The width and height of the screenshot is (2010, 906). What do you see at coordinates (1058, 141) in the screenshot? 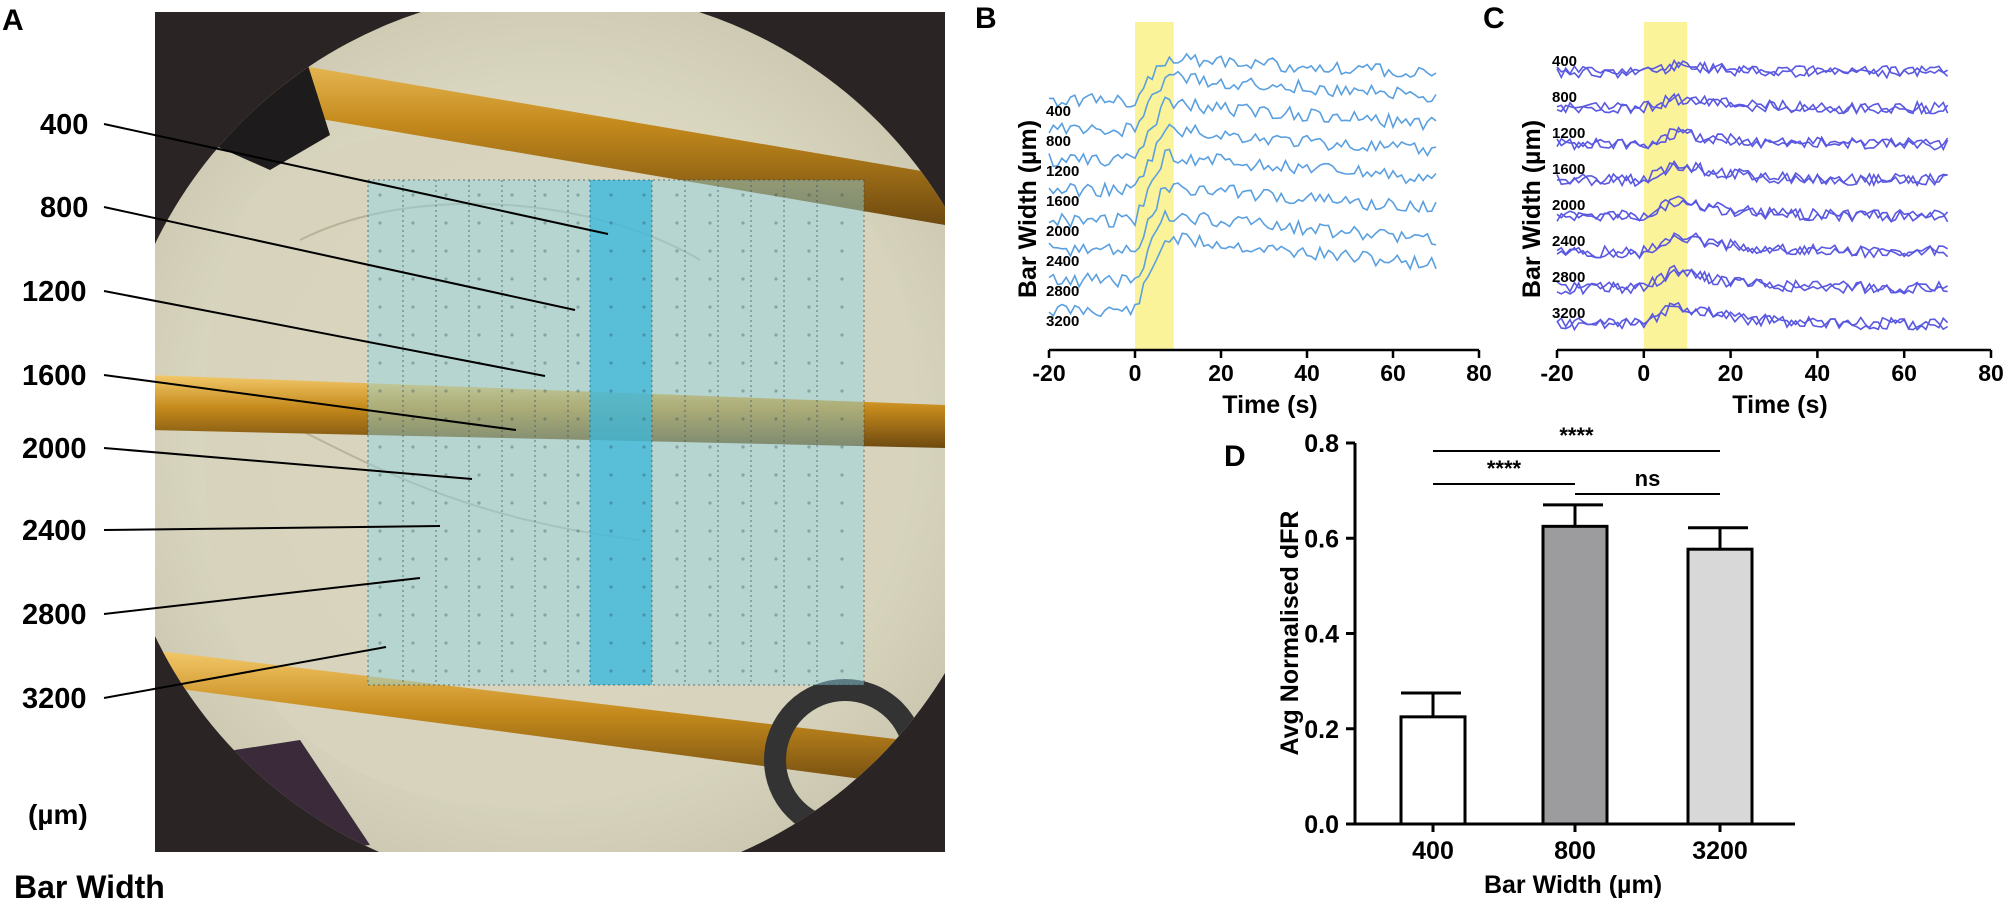
I see `trace-label-800: 800` at bounding box center [1058, 141].